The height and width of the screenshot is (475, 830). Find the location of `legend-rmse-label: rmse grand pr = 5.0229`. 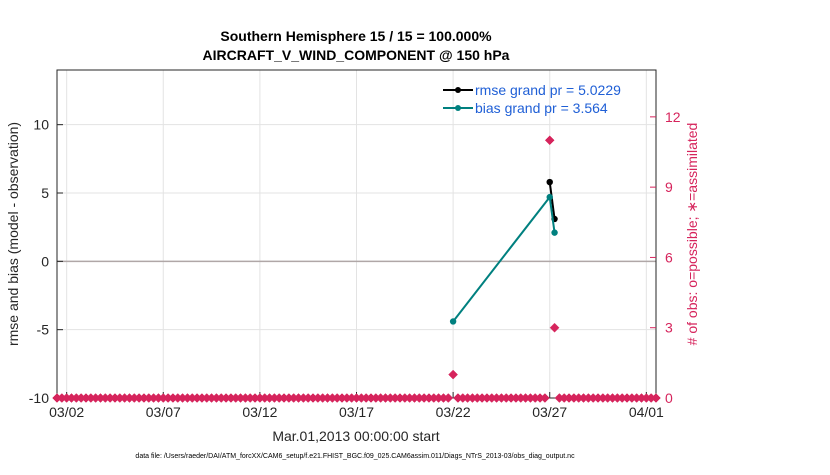

legend-rmse-label: rmse grand pr = 5.0229 is located at coordinates (548, 90).